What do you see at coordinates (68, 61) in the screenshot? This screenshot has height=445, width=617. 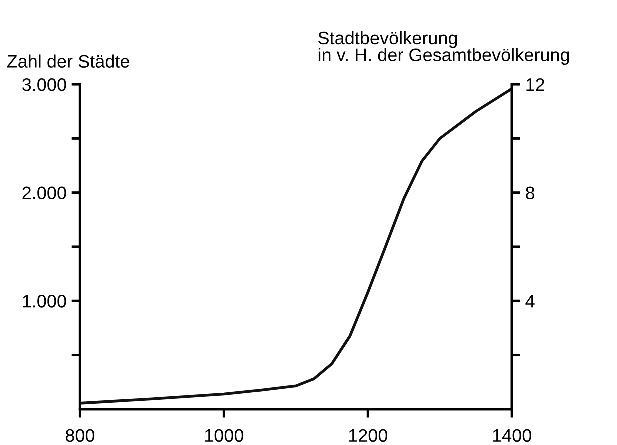 I see `y-axis-title: Zahl der Städte` at bounding box center [68, 61].